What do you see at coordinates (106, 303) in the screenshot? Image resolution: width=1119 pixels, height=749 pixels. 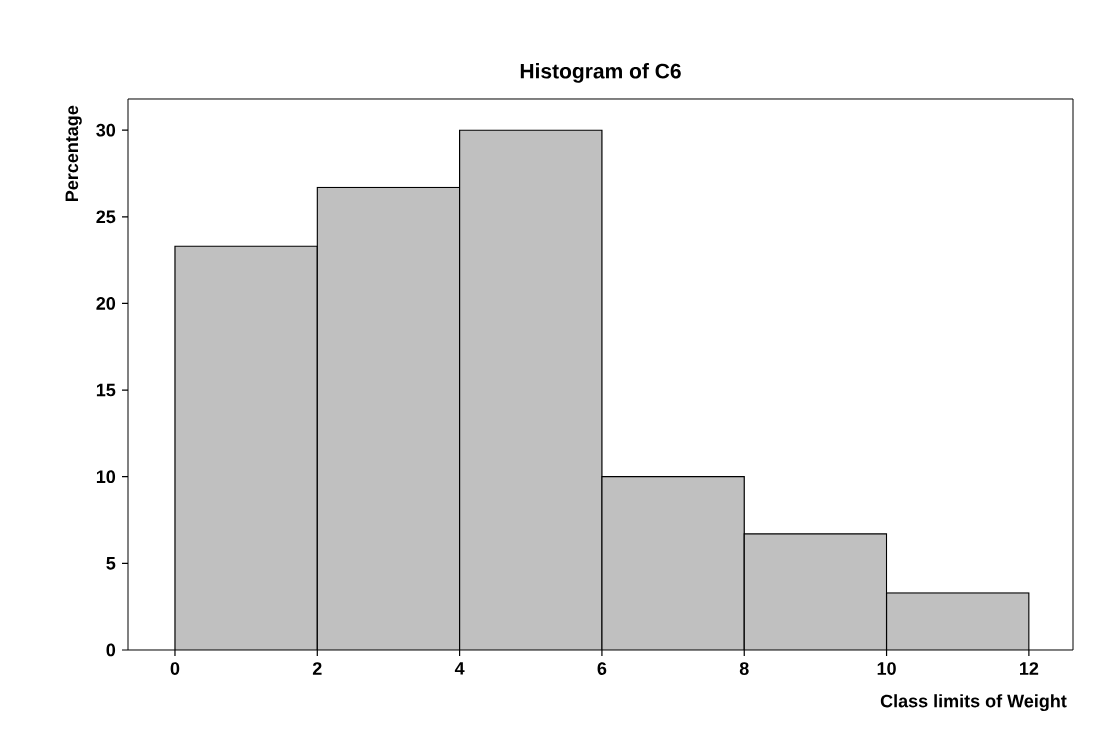 I see `y-tick-label: 20` at bounding box center [106, 303].